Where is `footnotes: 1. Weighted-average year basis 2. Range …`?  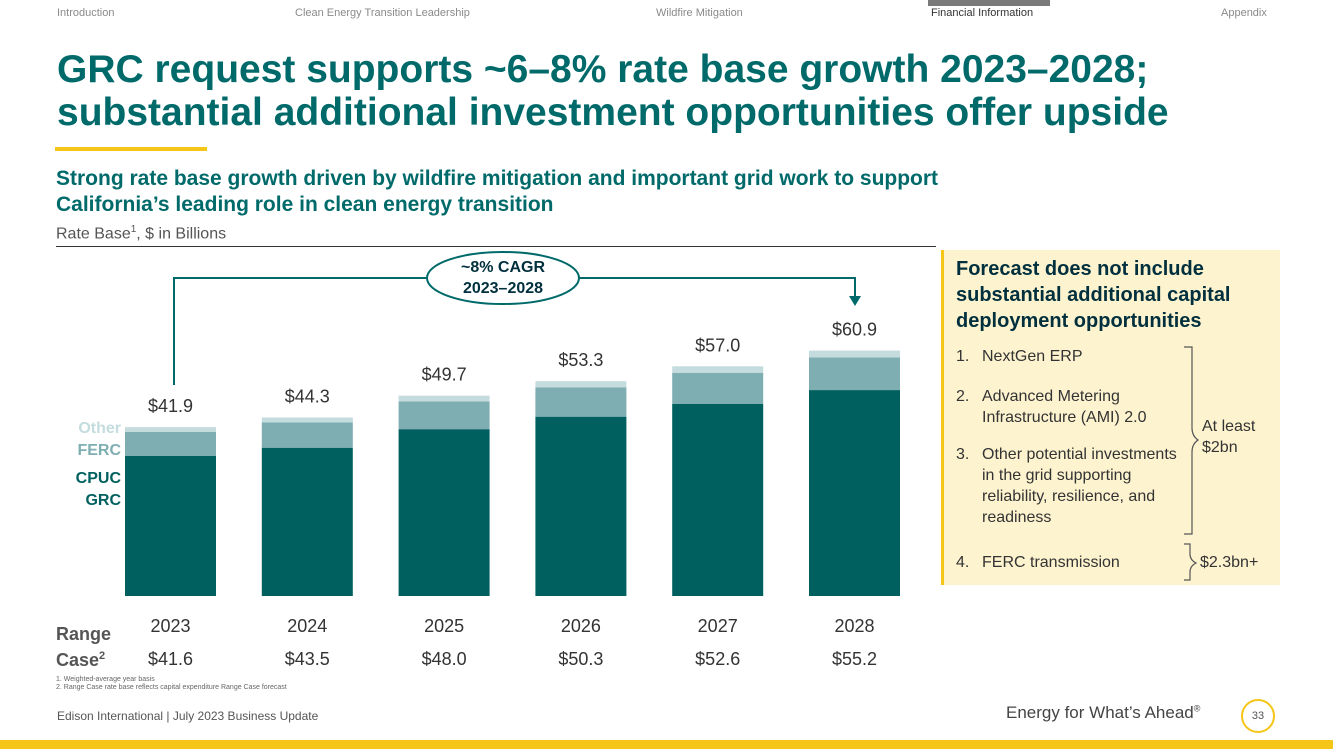
footnotes: 1. Weighted-average year basis 2. Range … is located at coordinates (171, 684).